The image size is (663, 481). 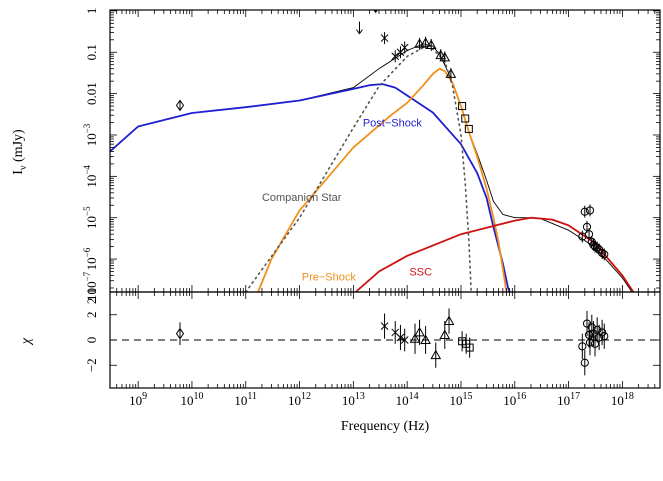 I want to click on x-tick-label: 109, so click(x=138, y=399).